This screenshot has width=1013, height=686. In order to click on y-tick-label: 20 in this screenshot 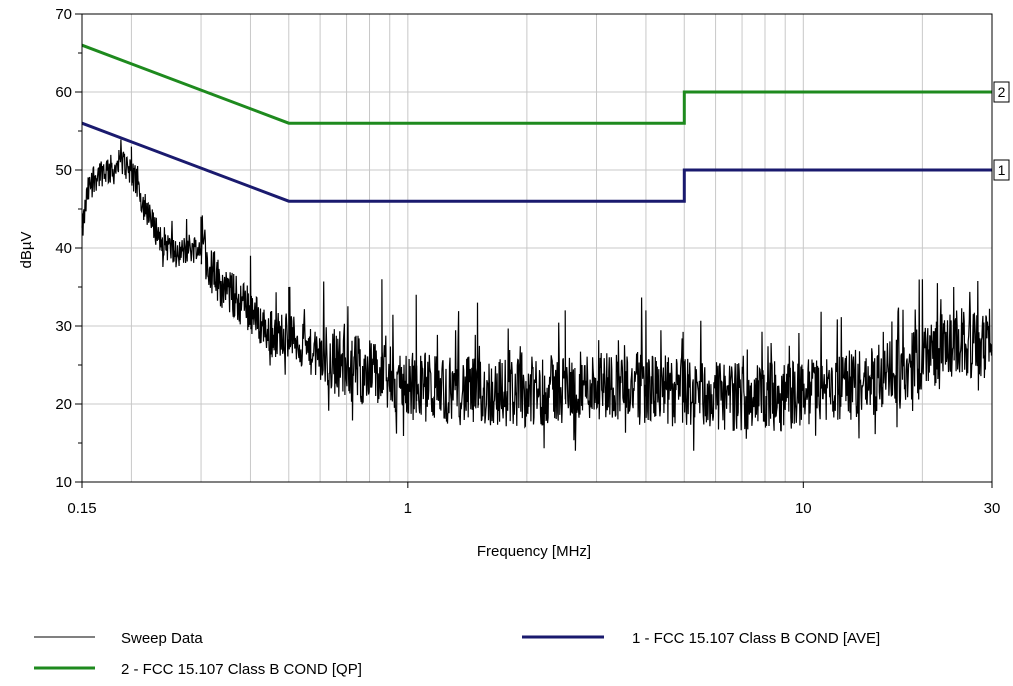, I will do `click(63, 404)`.